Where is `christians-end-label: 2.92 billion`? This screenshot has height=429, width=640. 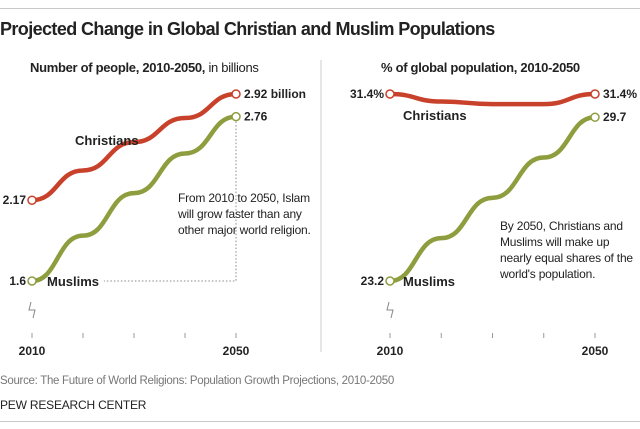
christians-end-label: 2.92 billion is located at coordinates (275, 94).